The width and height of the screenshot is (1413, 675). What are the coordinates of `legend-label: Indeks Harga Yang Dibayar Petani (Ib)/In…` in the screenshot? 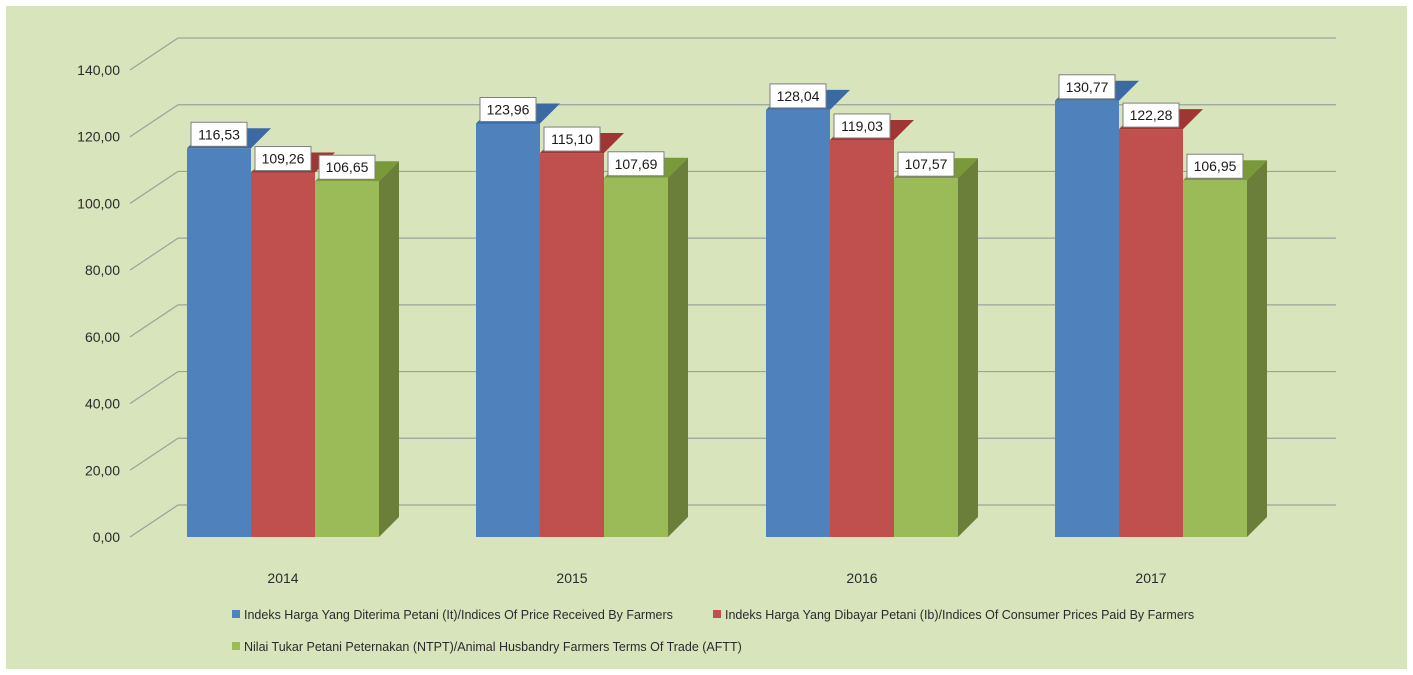 It's located at (959, 615).